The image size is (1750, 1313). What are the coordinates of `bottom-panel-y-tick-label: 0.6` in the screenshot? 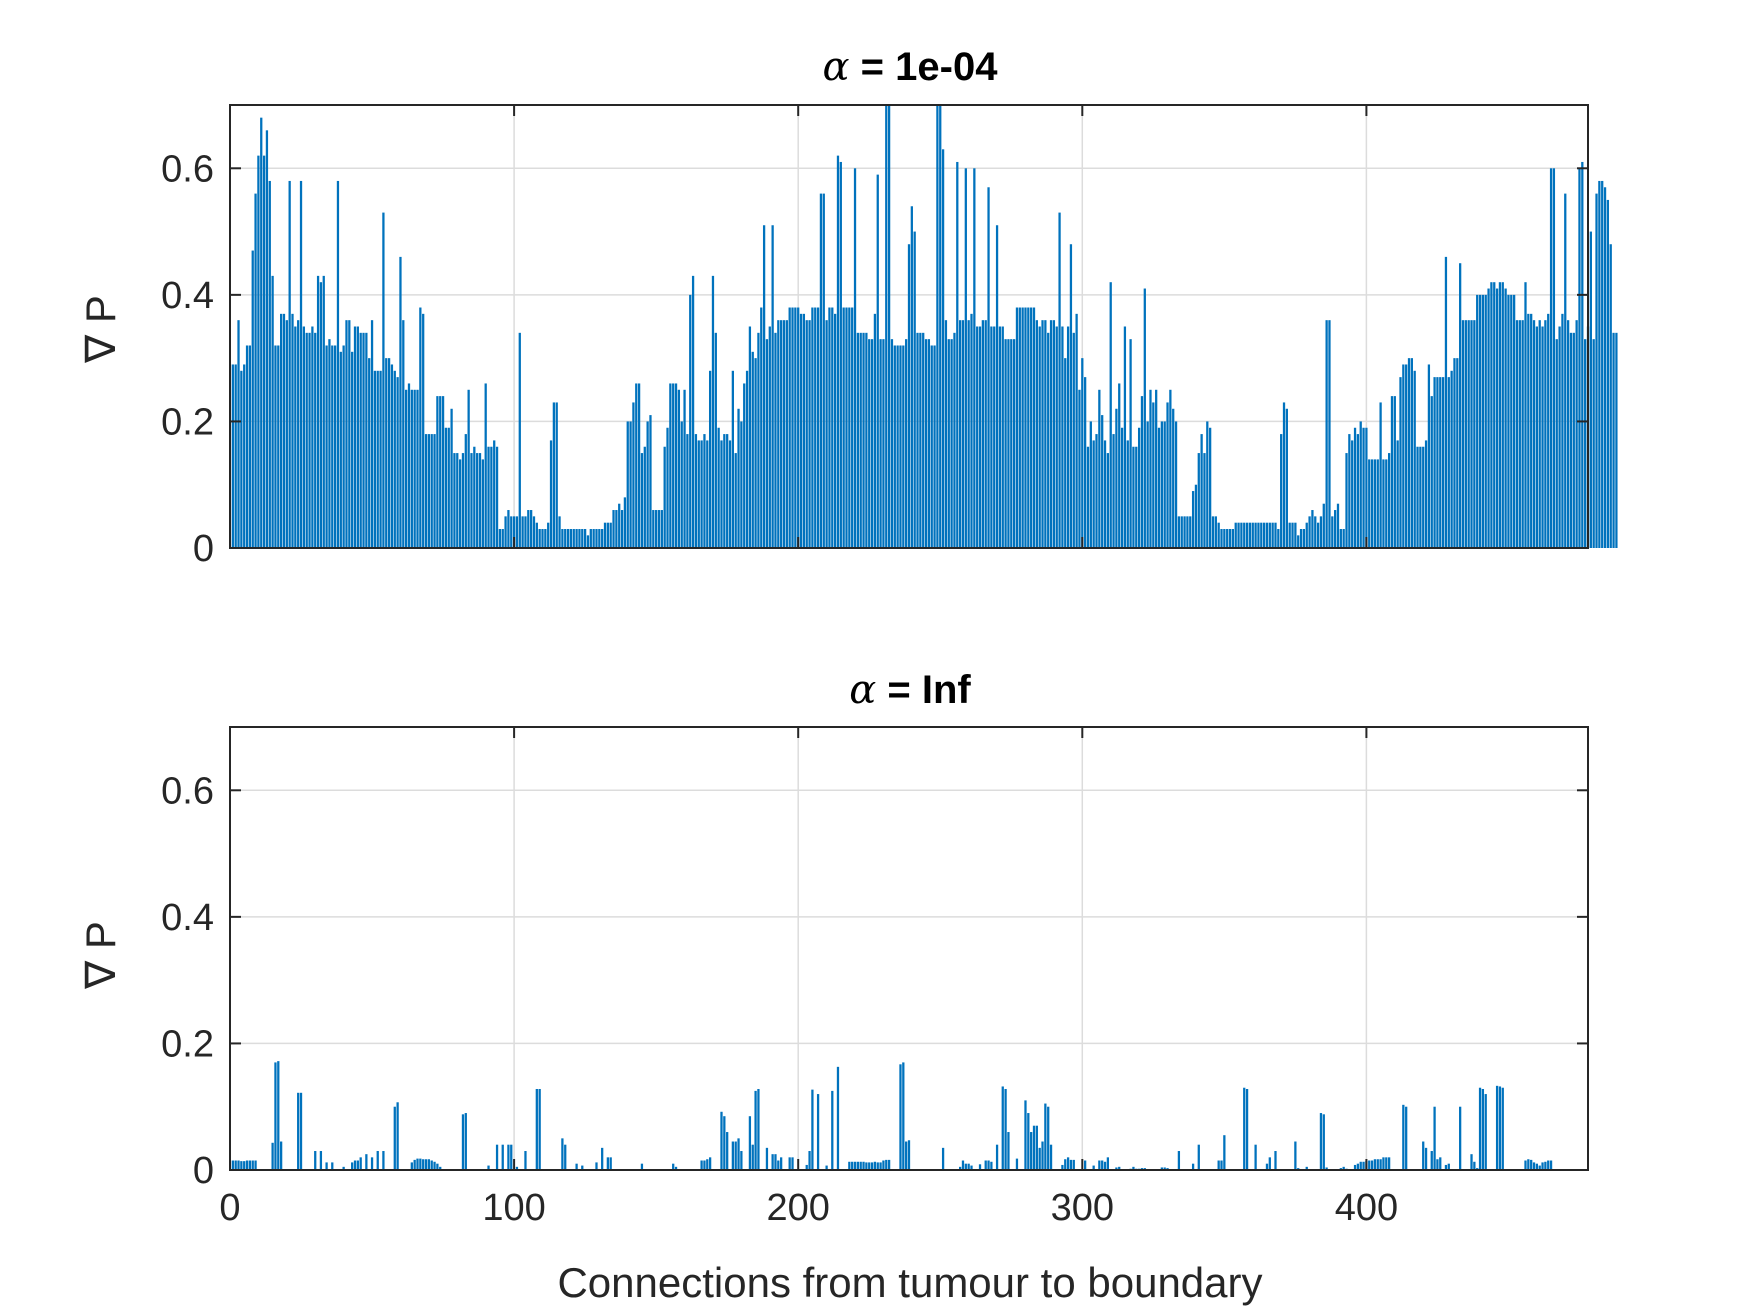 It's located at (187, 791).